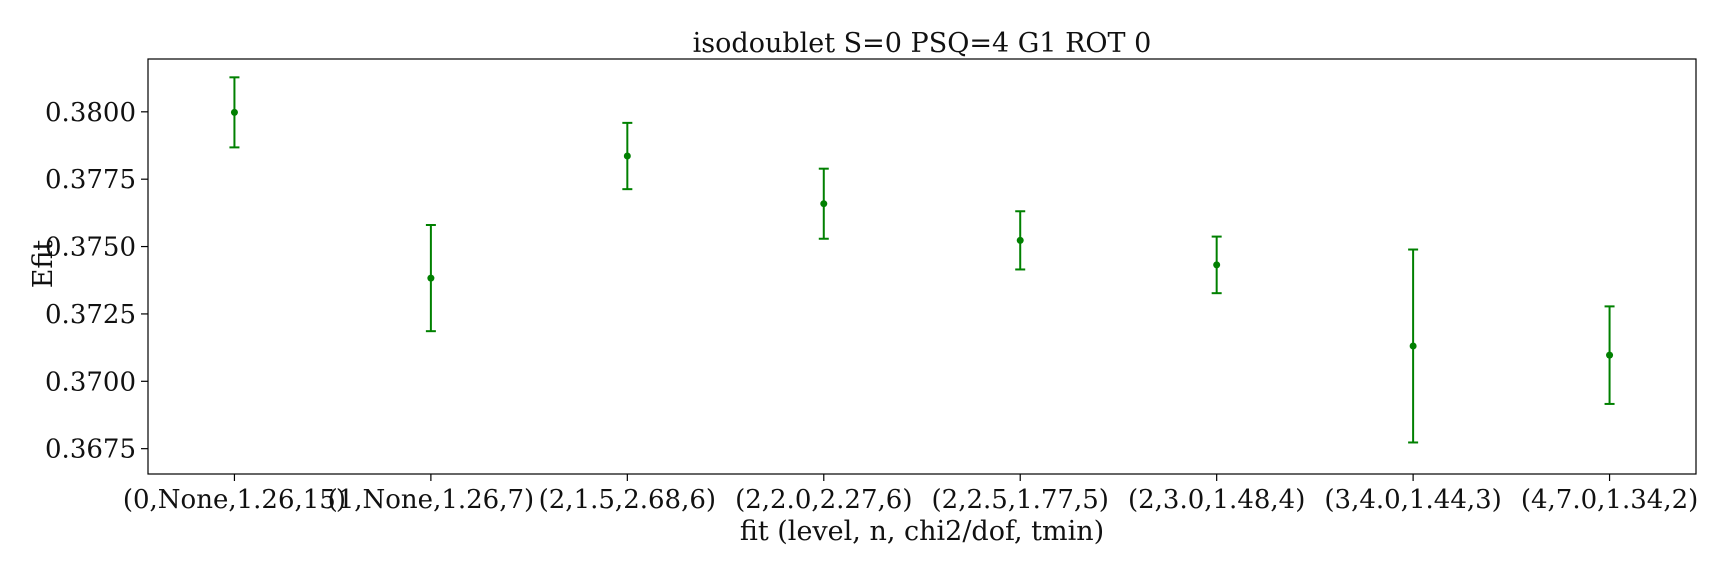 The image size is (1728, 580). Describe the element at coordinates (627, 500) in the screenshot. I see `x-tick-label: (2,1.5,2.68,6)` at that location.